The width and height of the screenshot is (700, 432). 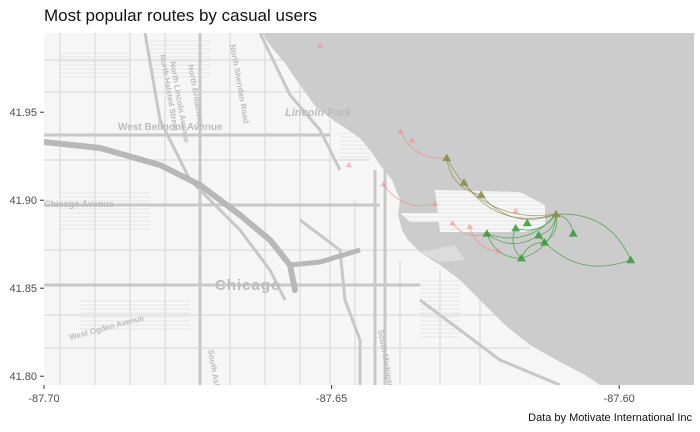 I want to click on harbor-area, so click(x=490, y=211).